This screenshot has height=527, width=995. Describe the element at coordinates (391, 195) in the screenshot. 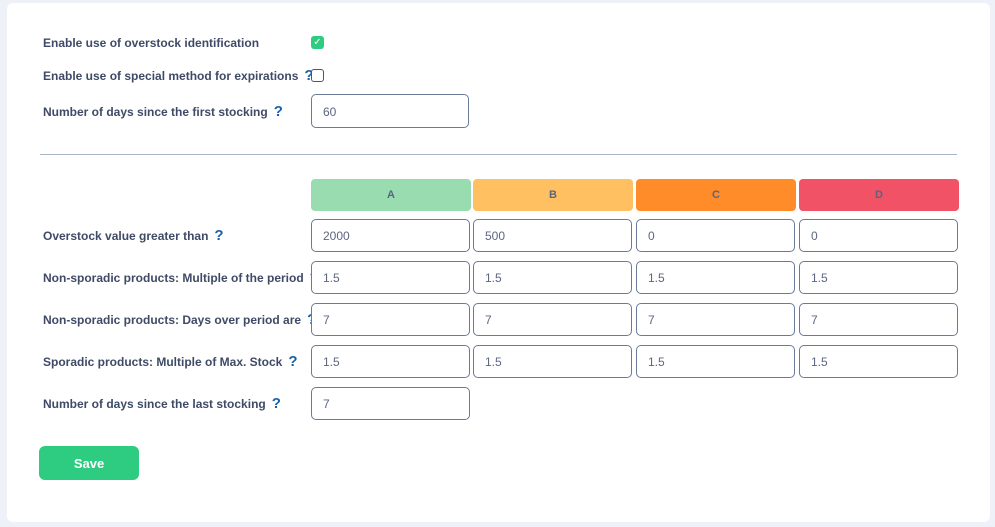

I see `category-header-a: A` at that location.